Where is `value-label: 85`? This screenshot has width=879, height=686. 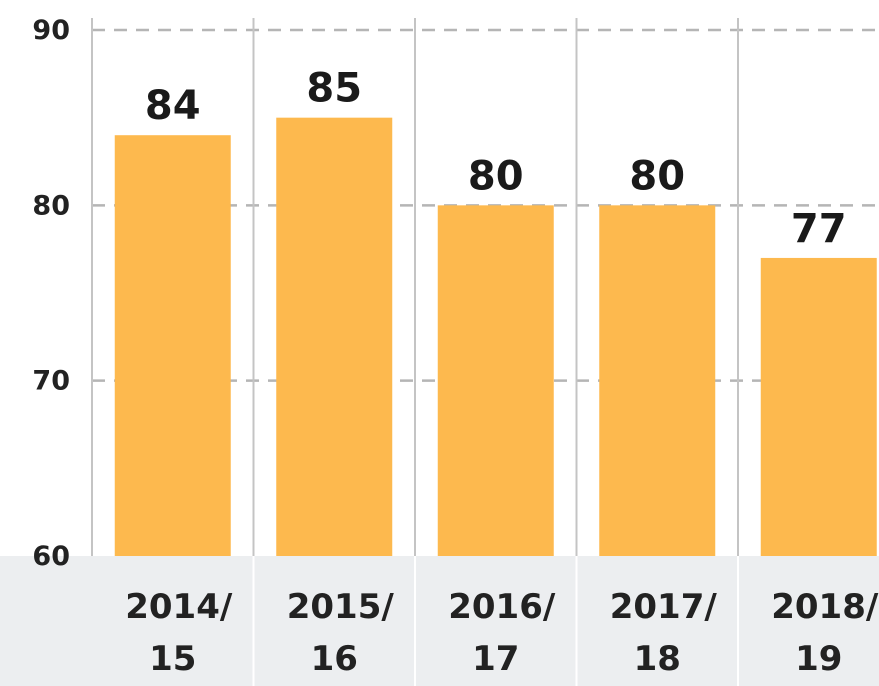
value-label: 85 is located at coordinates (334, 89).